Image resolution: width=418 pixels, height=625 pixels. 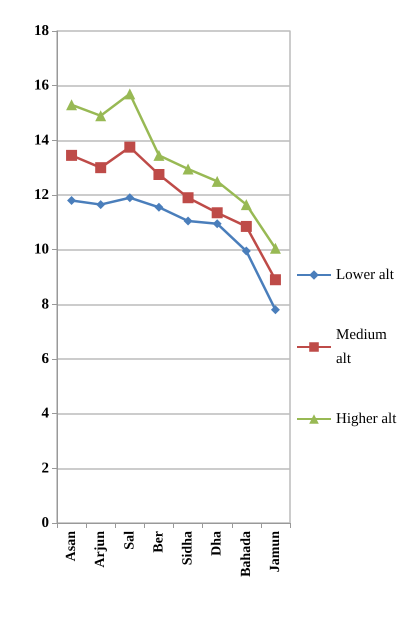 I want to click on x-tick-label: Ber, so click(x=158, y=542).